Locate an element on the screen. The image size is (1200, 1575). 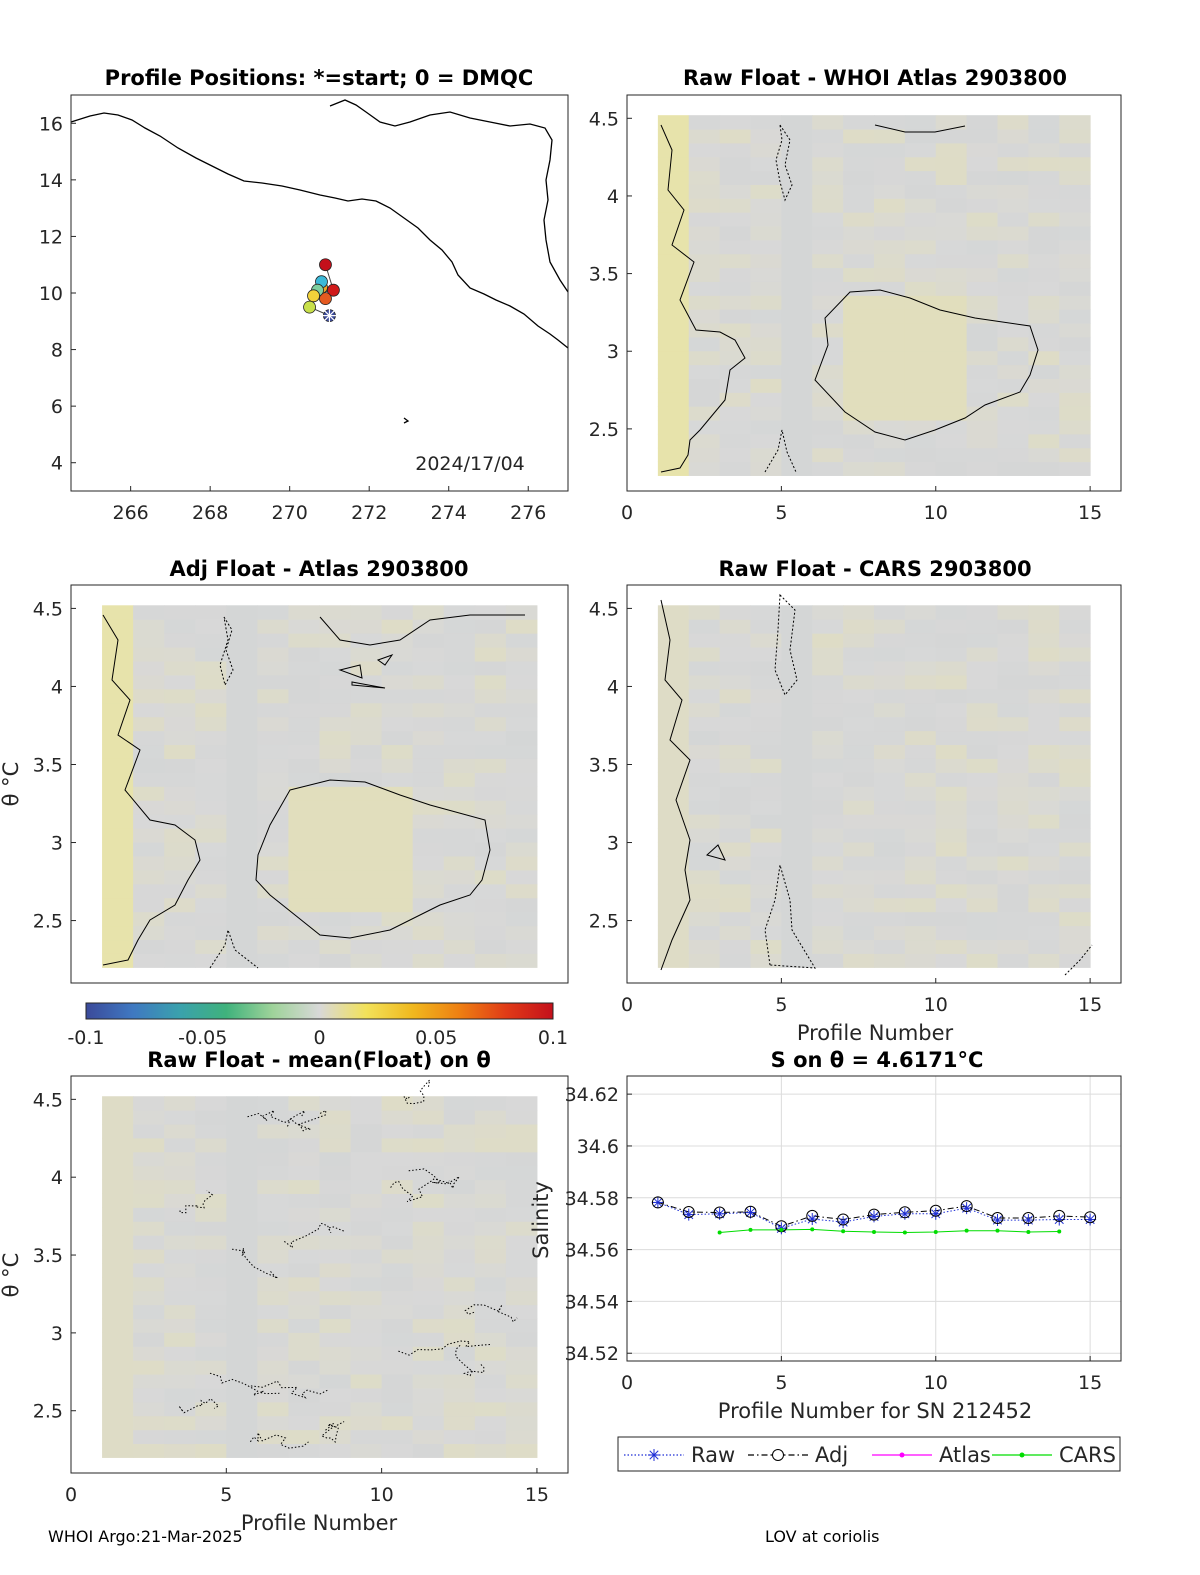
profile-position-marker is located at coordinates (325, 299).